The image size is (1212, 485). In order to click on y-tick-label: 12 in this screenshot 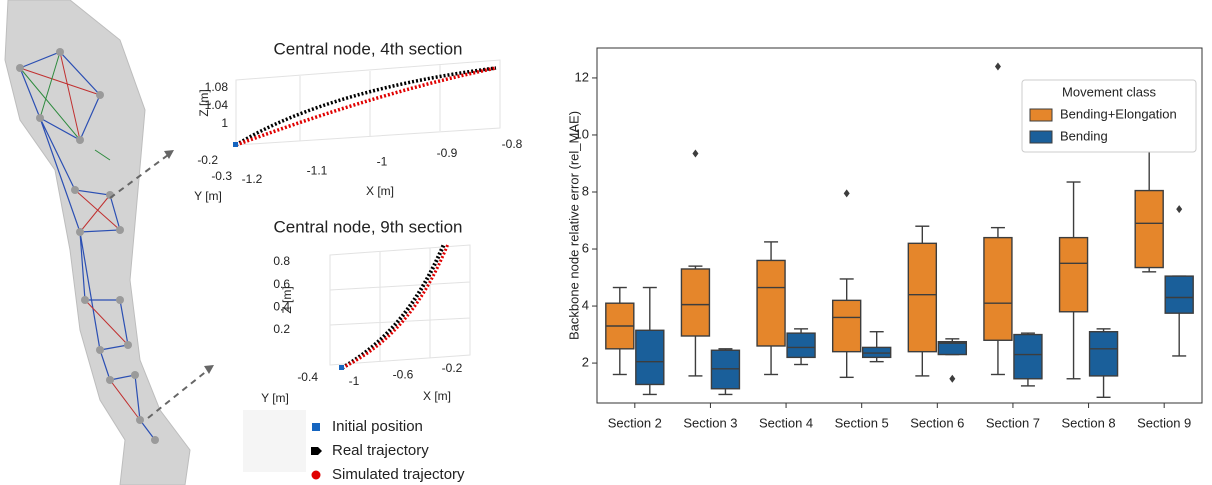, I will do `click(582, 76)`.